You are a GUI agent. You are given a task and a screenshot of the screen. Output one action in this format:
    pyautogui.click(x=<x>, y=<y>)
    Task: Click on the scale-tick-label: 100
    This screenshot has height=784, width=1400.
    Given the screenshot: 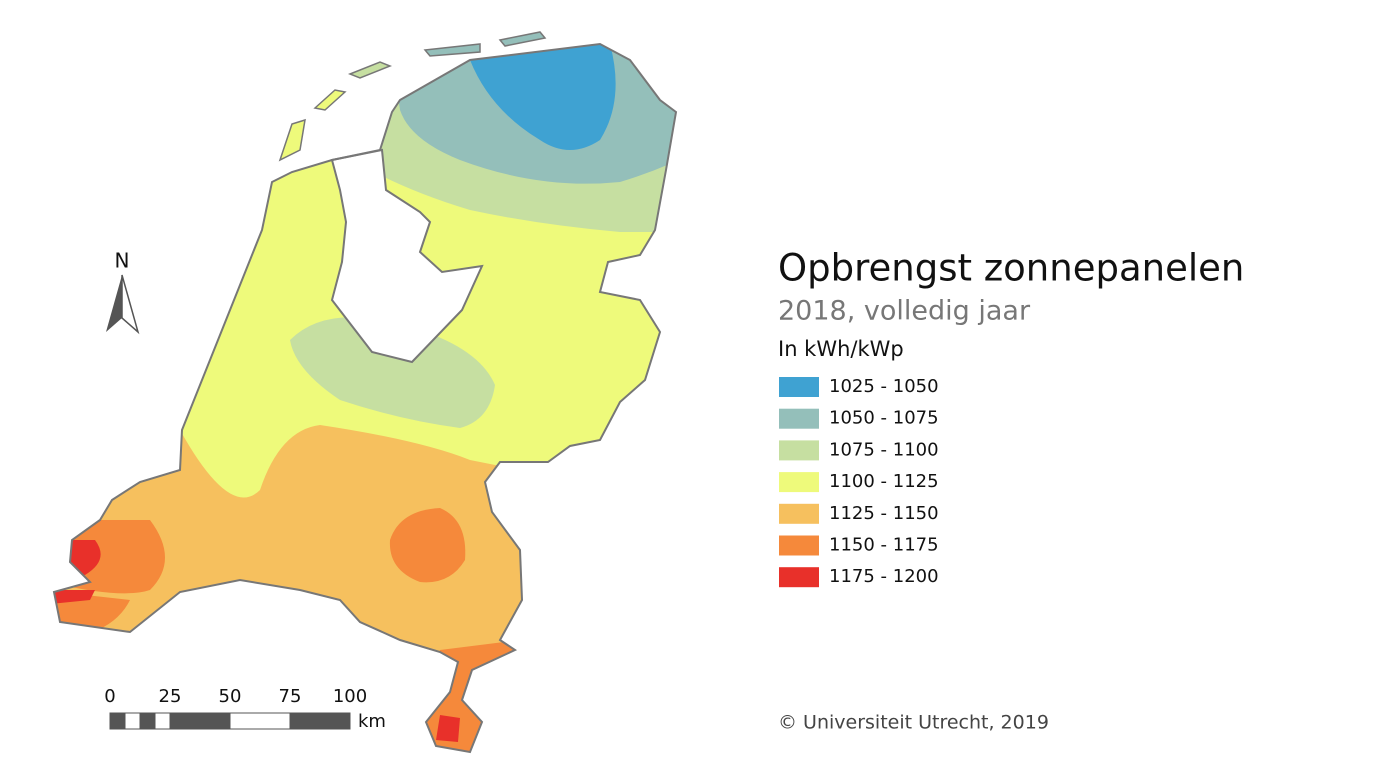 What is the action you would take?
    pyautogui.click(x=350, y=696)
    